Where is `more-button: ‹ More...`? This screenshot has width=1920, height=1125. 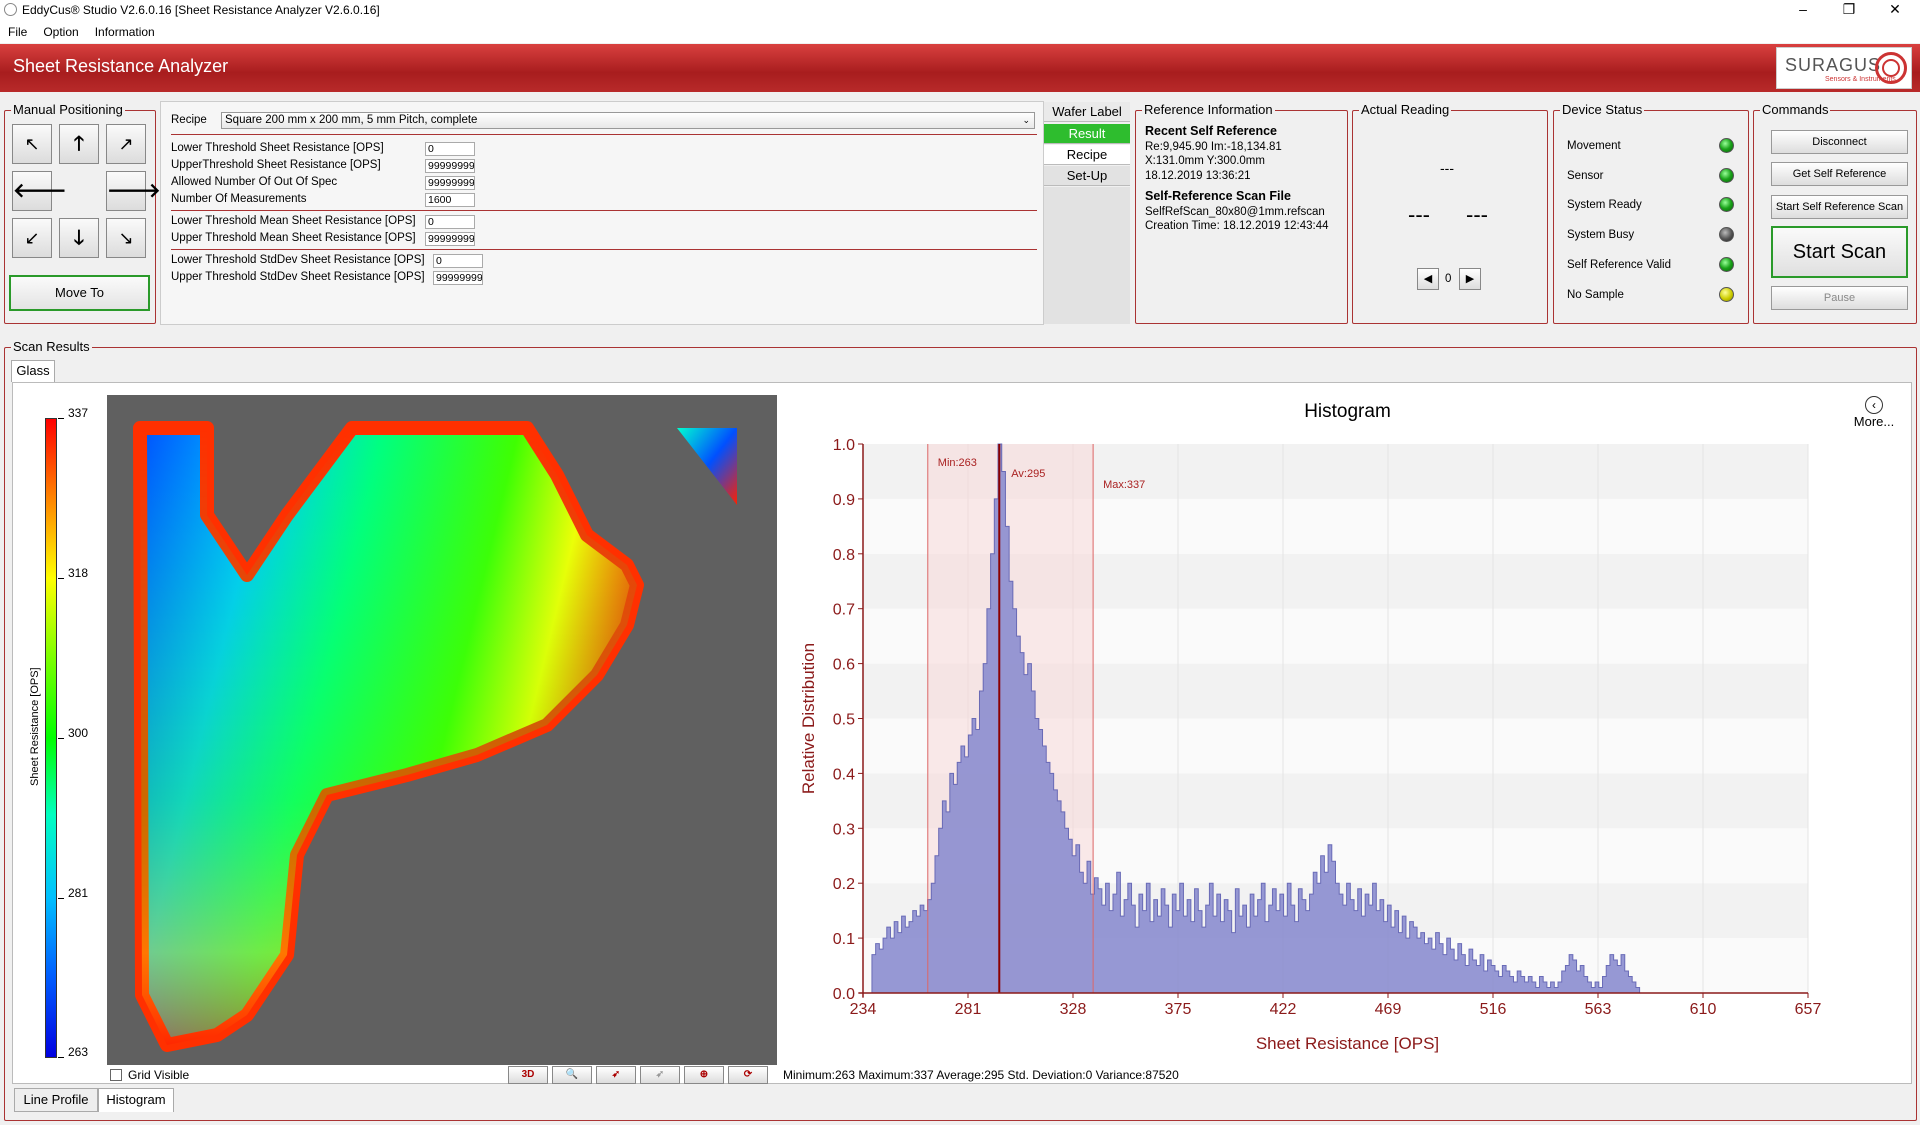
more-button: ‹ More... is located at coordinates (1874, 412).